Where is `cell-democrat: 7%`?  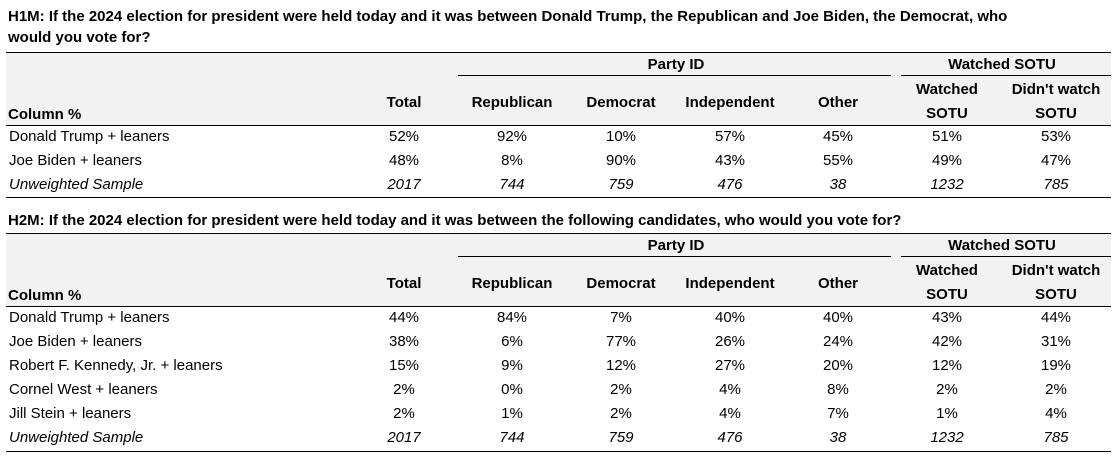 cell-democrat: 7% is located at coordinates (621, 317).